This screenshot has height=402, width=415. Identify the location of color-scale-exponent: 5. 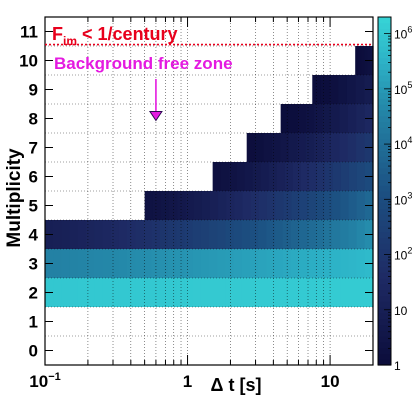
(409, 85).